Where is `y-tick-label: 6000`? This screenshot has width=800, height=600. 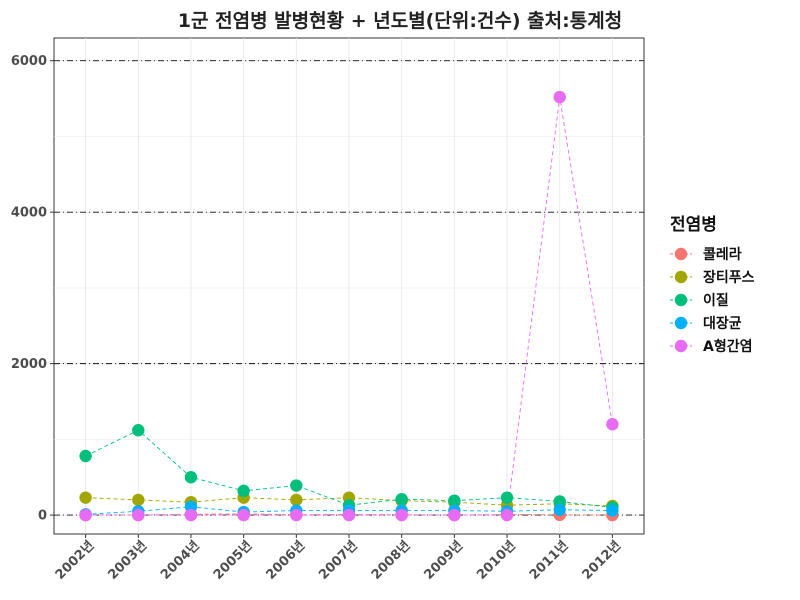
y-tick-label: 6000 is located at coordinates (29, 61).